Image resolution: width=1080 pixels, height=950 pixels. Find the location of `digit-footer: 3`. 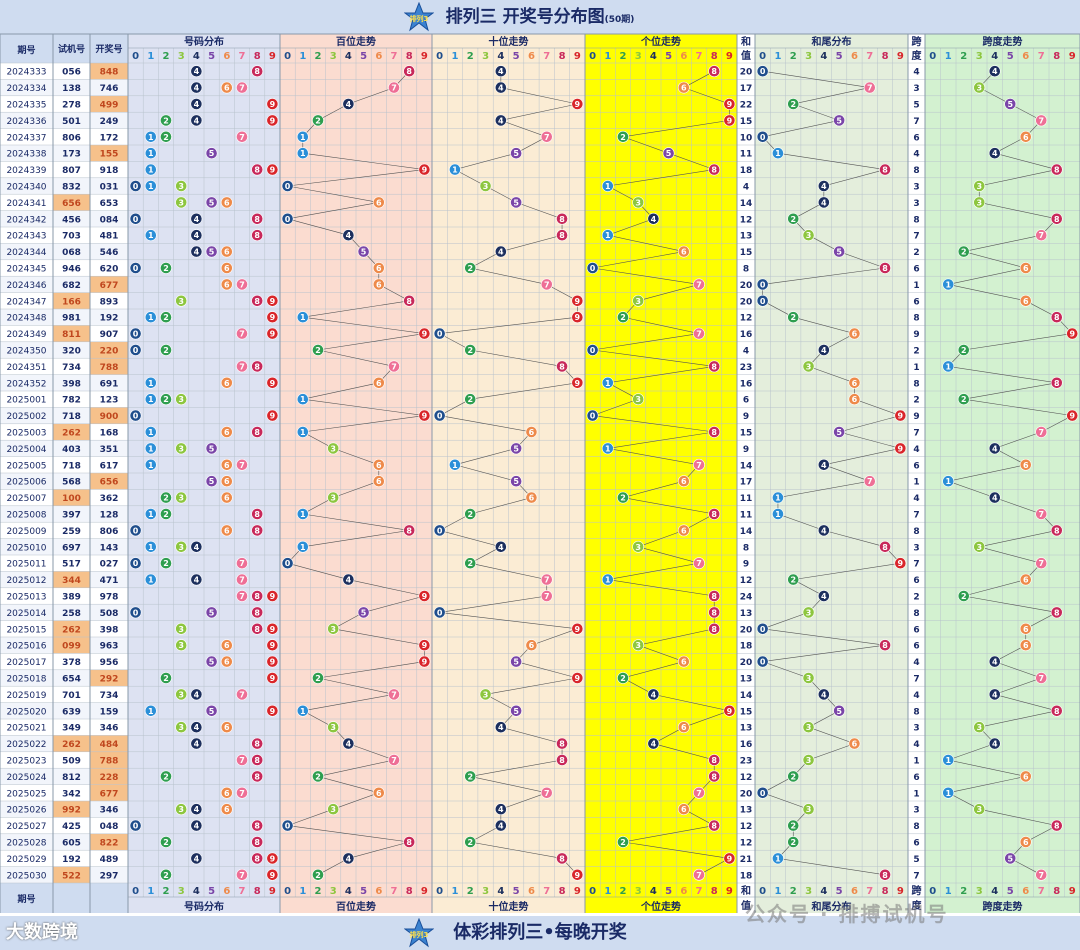

digit-footer: 3 is located at coordinates (808, 891).